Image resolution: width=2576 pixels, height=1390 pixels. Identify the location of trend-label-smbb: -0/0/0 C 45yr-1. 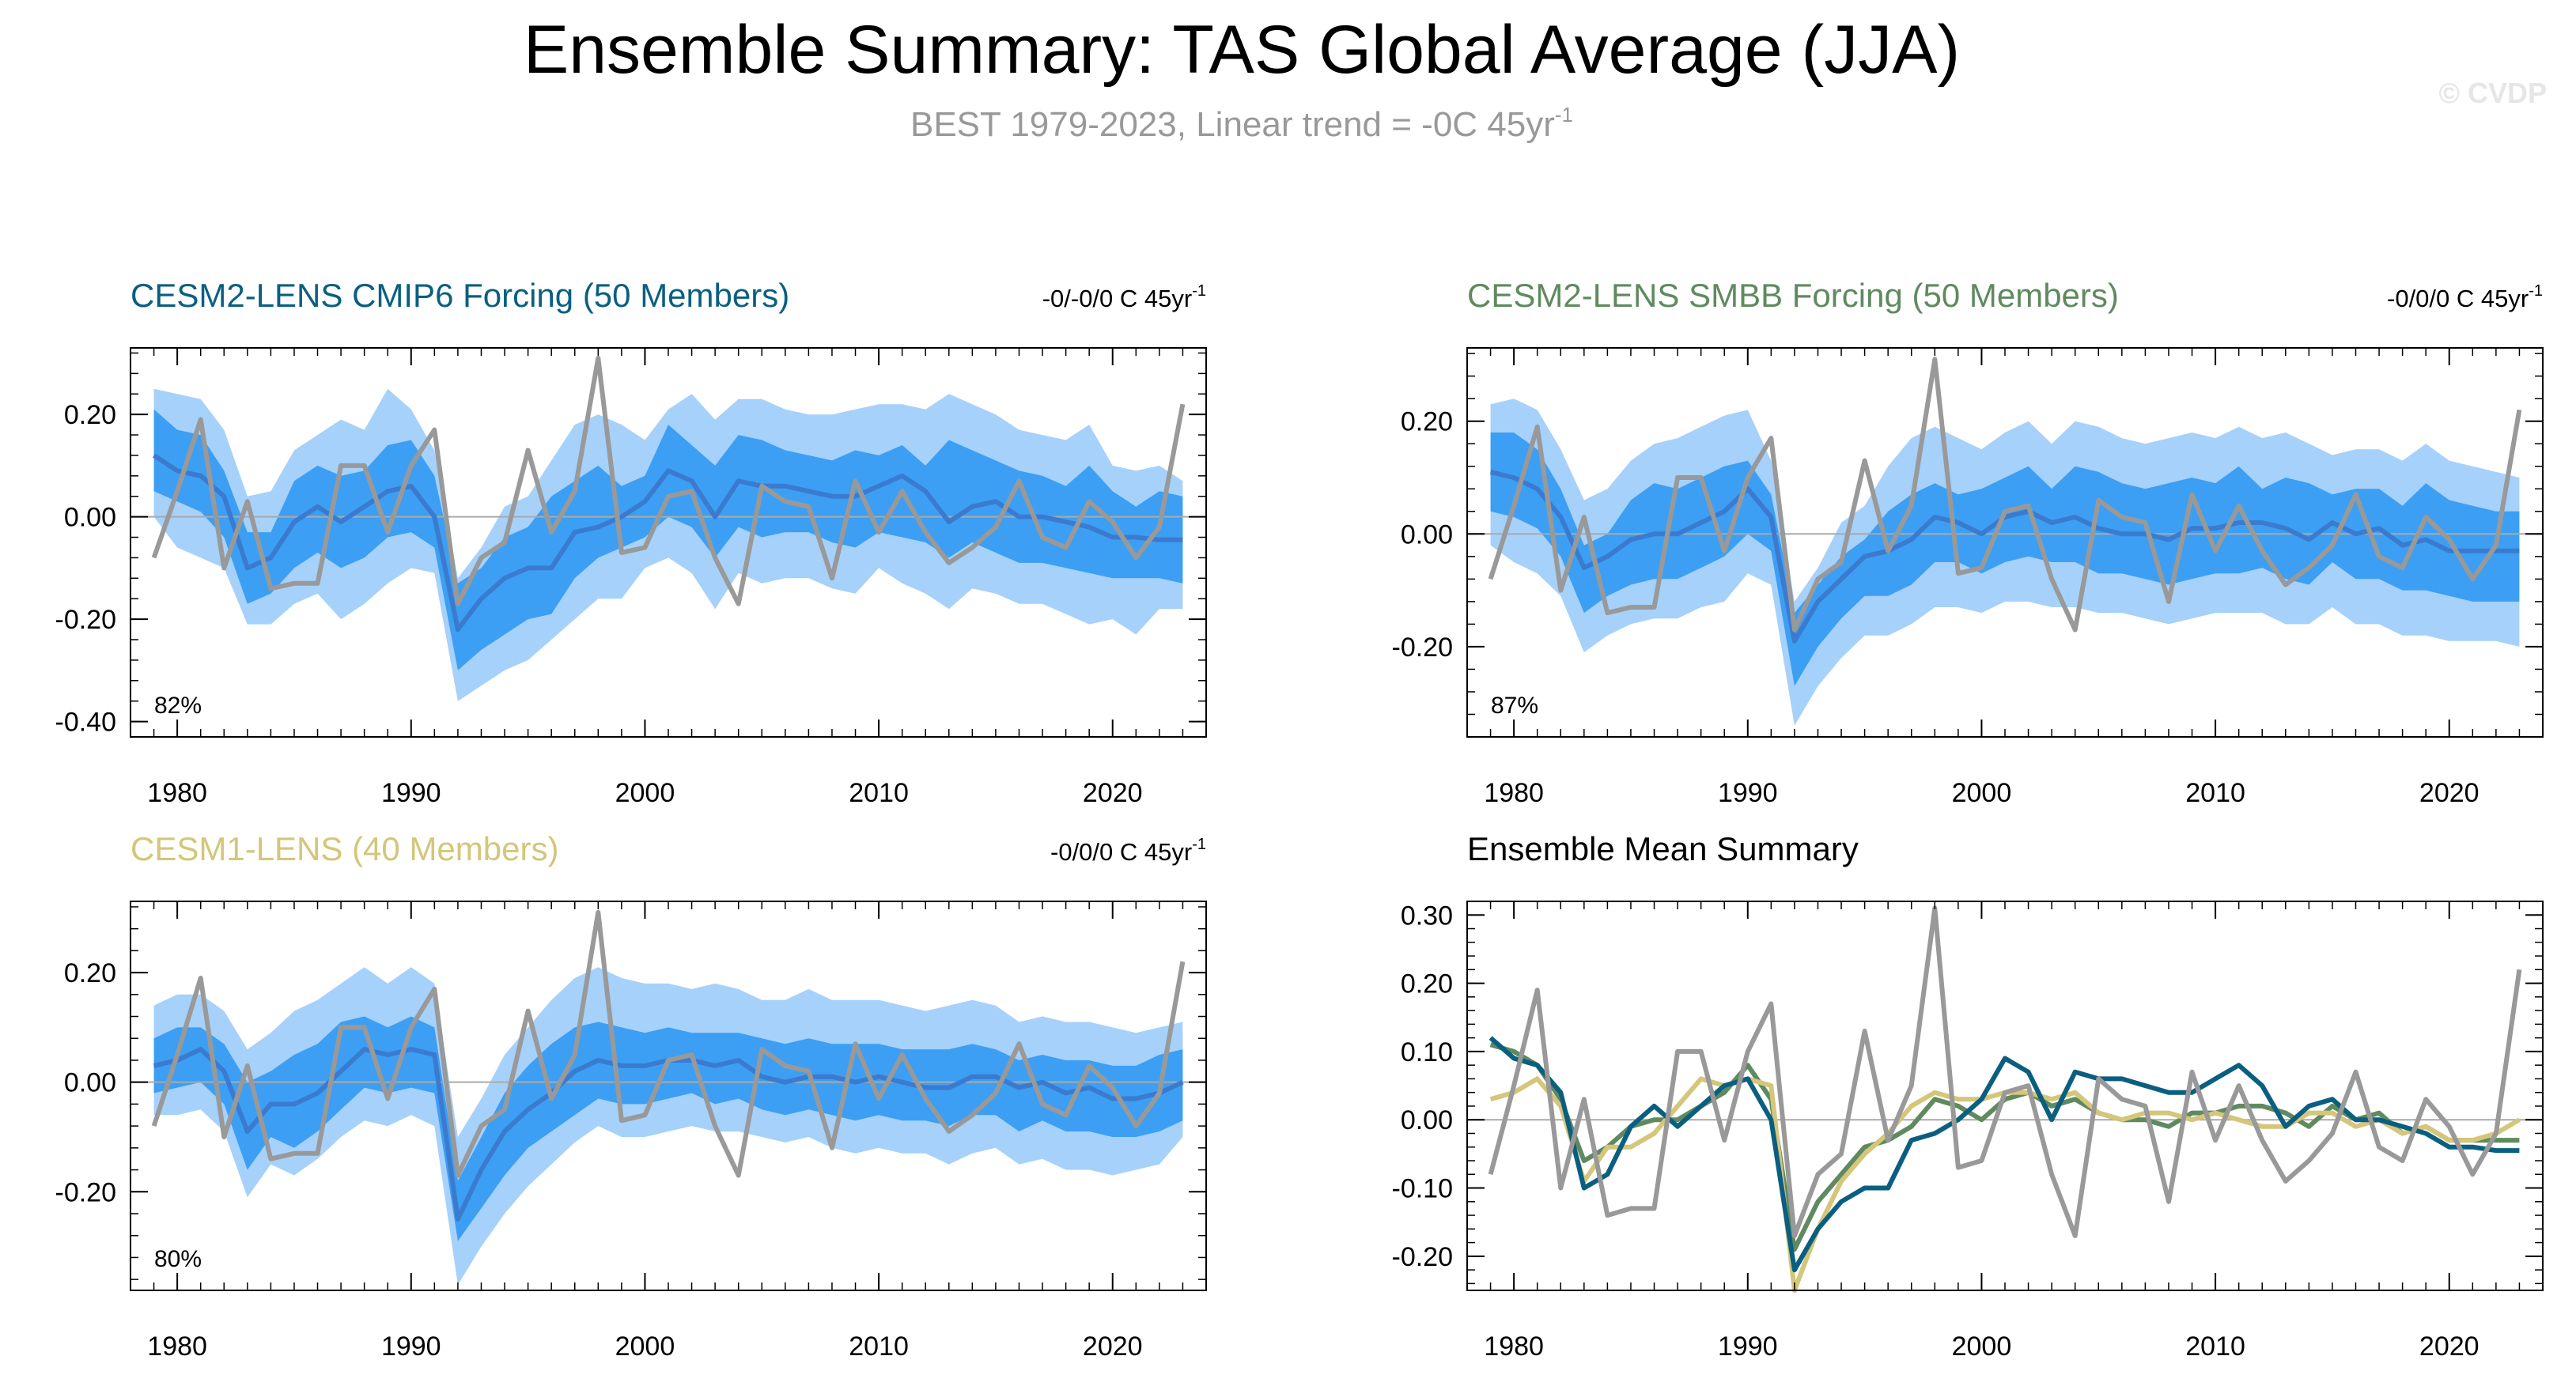
(2465, 297).